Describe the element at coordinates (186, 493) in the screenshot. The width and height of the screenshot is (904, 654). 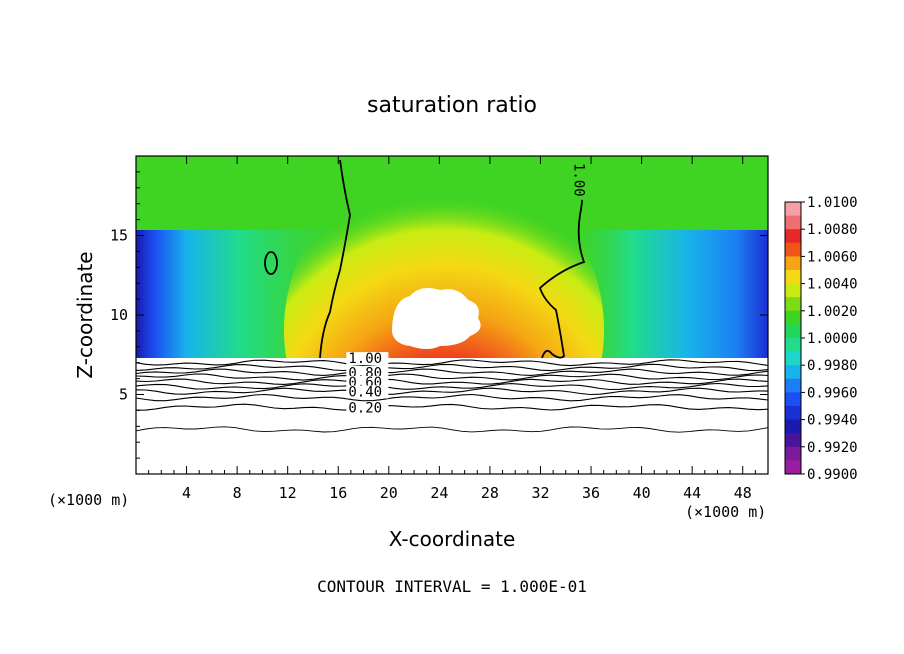
I see `x-tick-label-0: 4` at that location.